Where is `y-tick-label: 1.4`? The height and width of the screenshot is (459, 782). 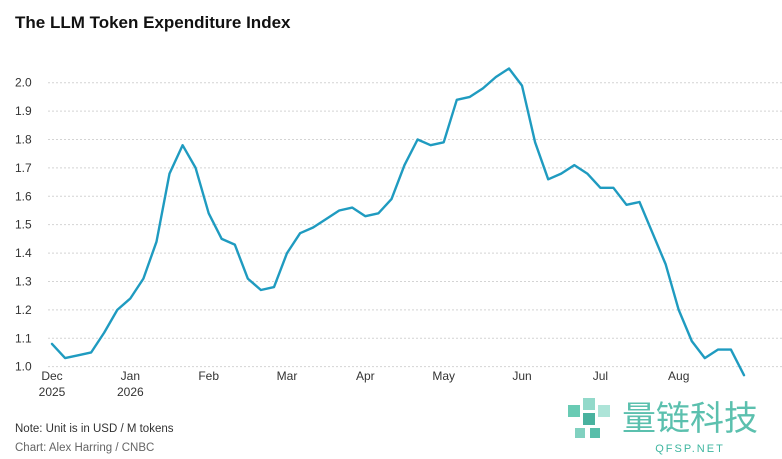 y-tick-label: 1.4 is located at coordinates (23, 253).